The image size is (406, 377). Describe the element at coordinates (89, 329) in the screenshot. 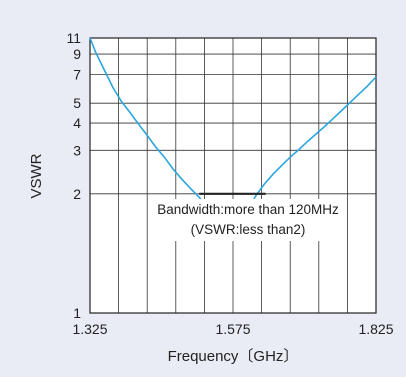

I see `x-tick-label-0: 1.325` at that location.